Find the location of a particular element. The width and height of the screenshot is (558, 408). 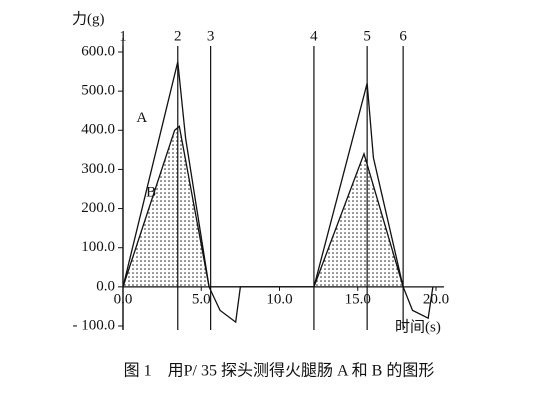

y-tick-label: 200.0 is located at coordinates (98, 208).